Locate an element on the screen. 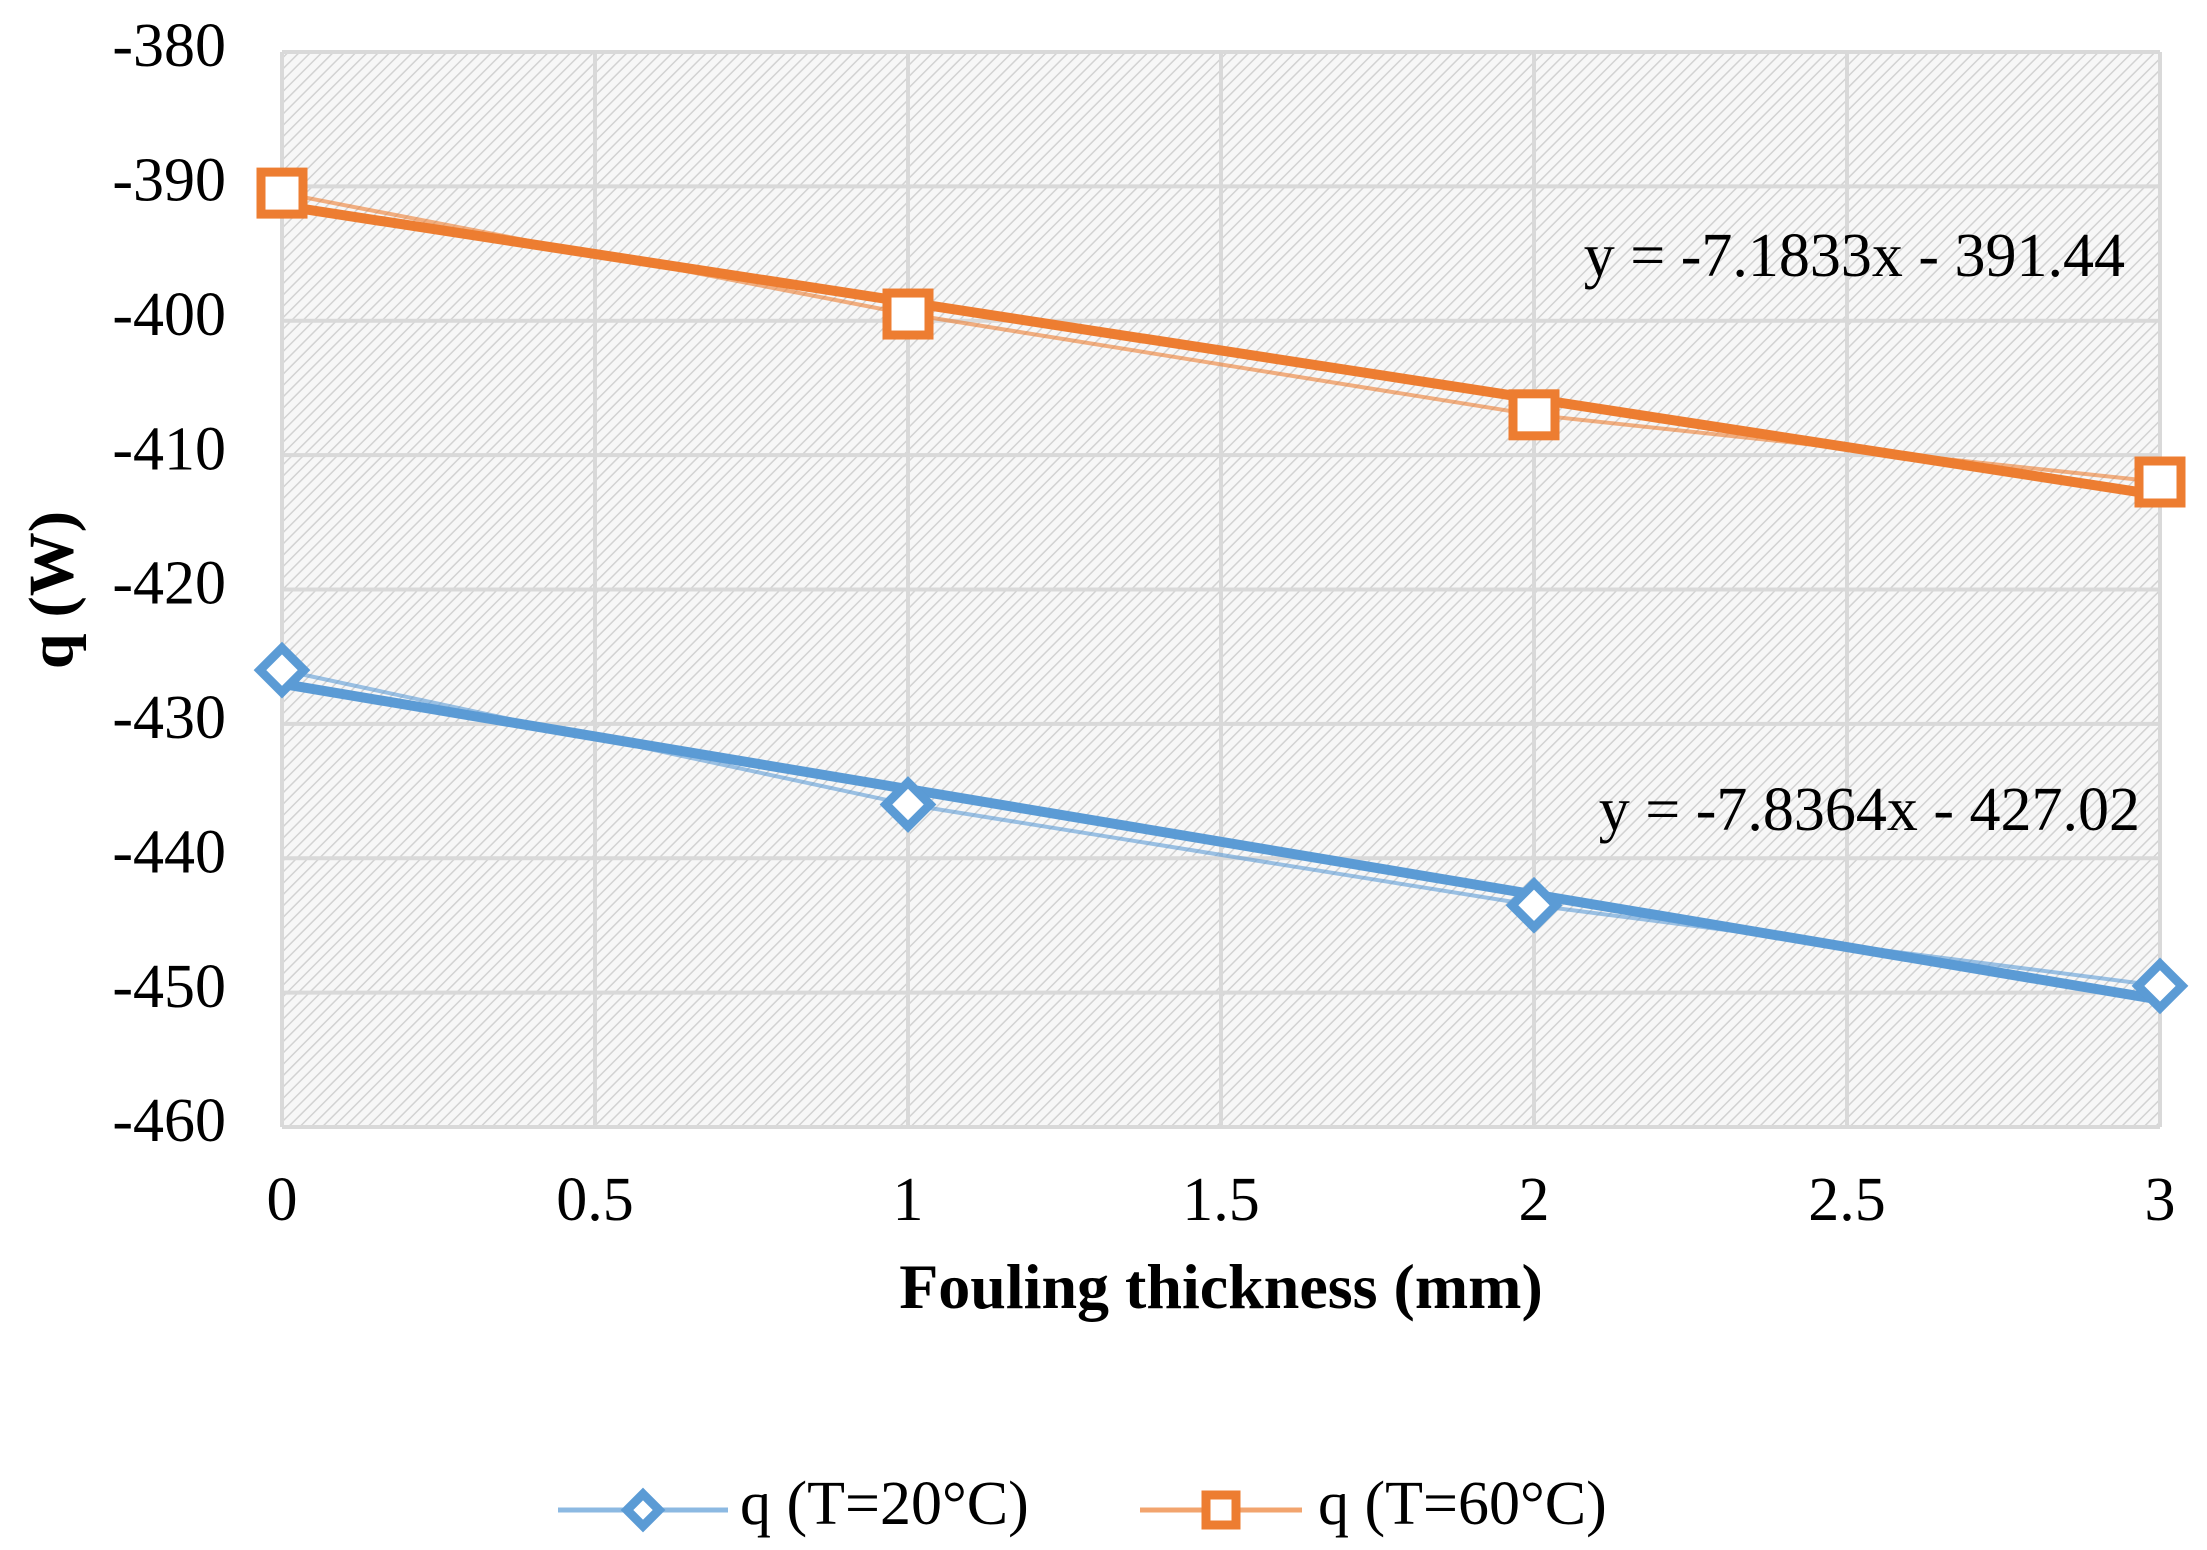  legend-label: q (T=20°C) is located at coordinates (884, 1504).